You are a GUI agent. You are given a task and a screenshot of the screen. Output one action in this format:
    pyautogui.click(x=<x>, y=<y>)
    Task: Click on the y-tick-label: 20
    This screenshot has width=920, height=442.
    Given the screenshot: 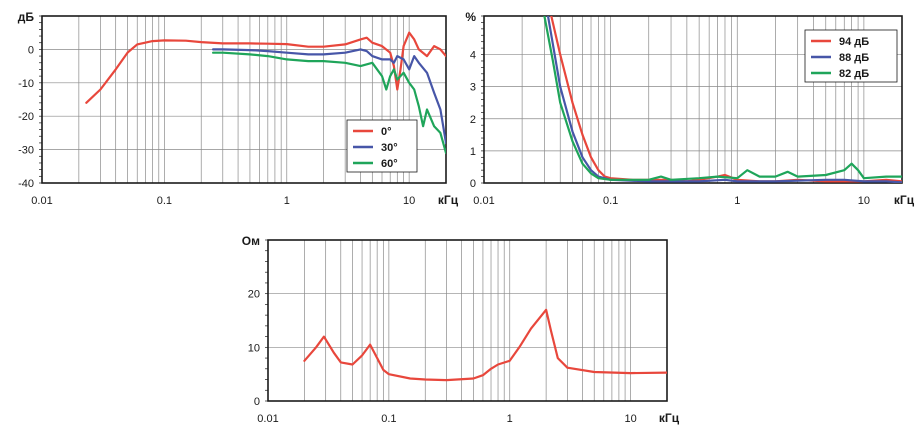 What is the action you would take?
    pyautogui.click(x=254, y=295)
    